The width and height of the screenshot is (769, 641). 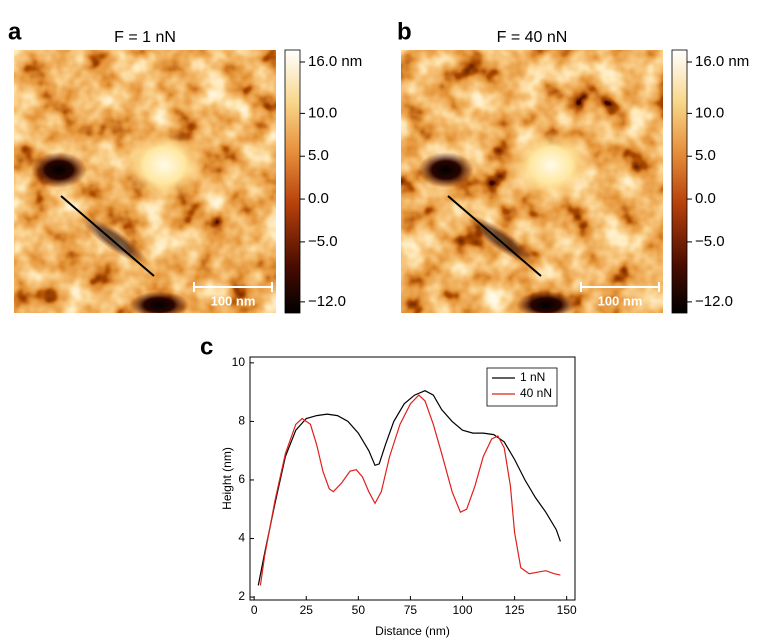 I want to click on x-tick-label: 100, so click(x=462, y=610).